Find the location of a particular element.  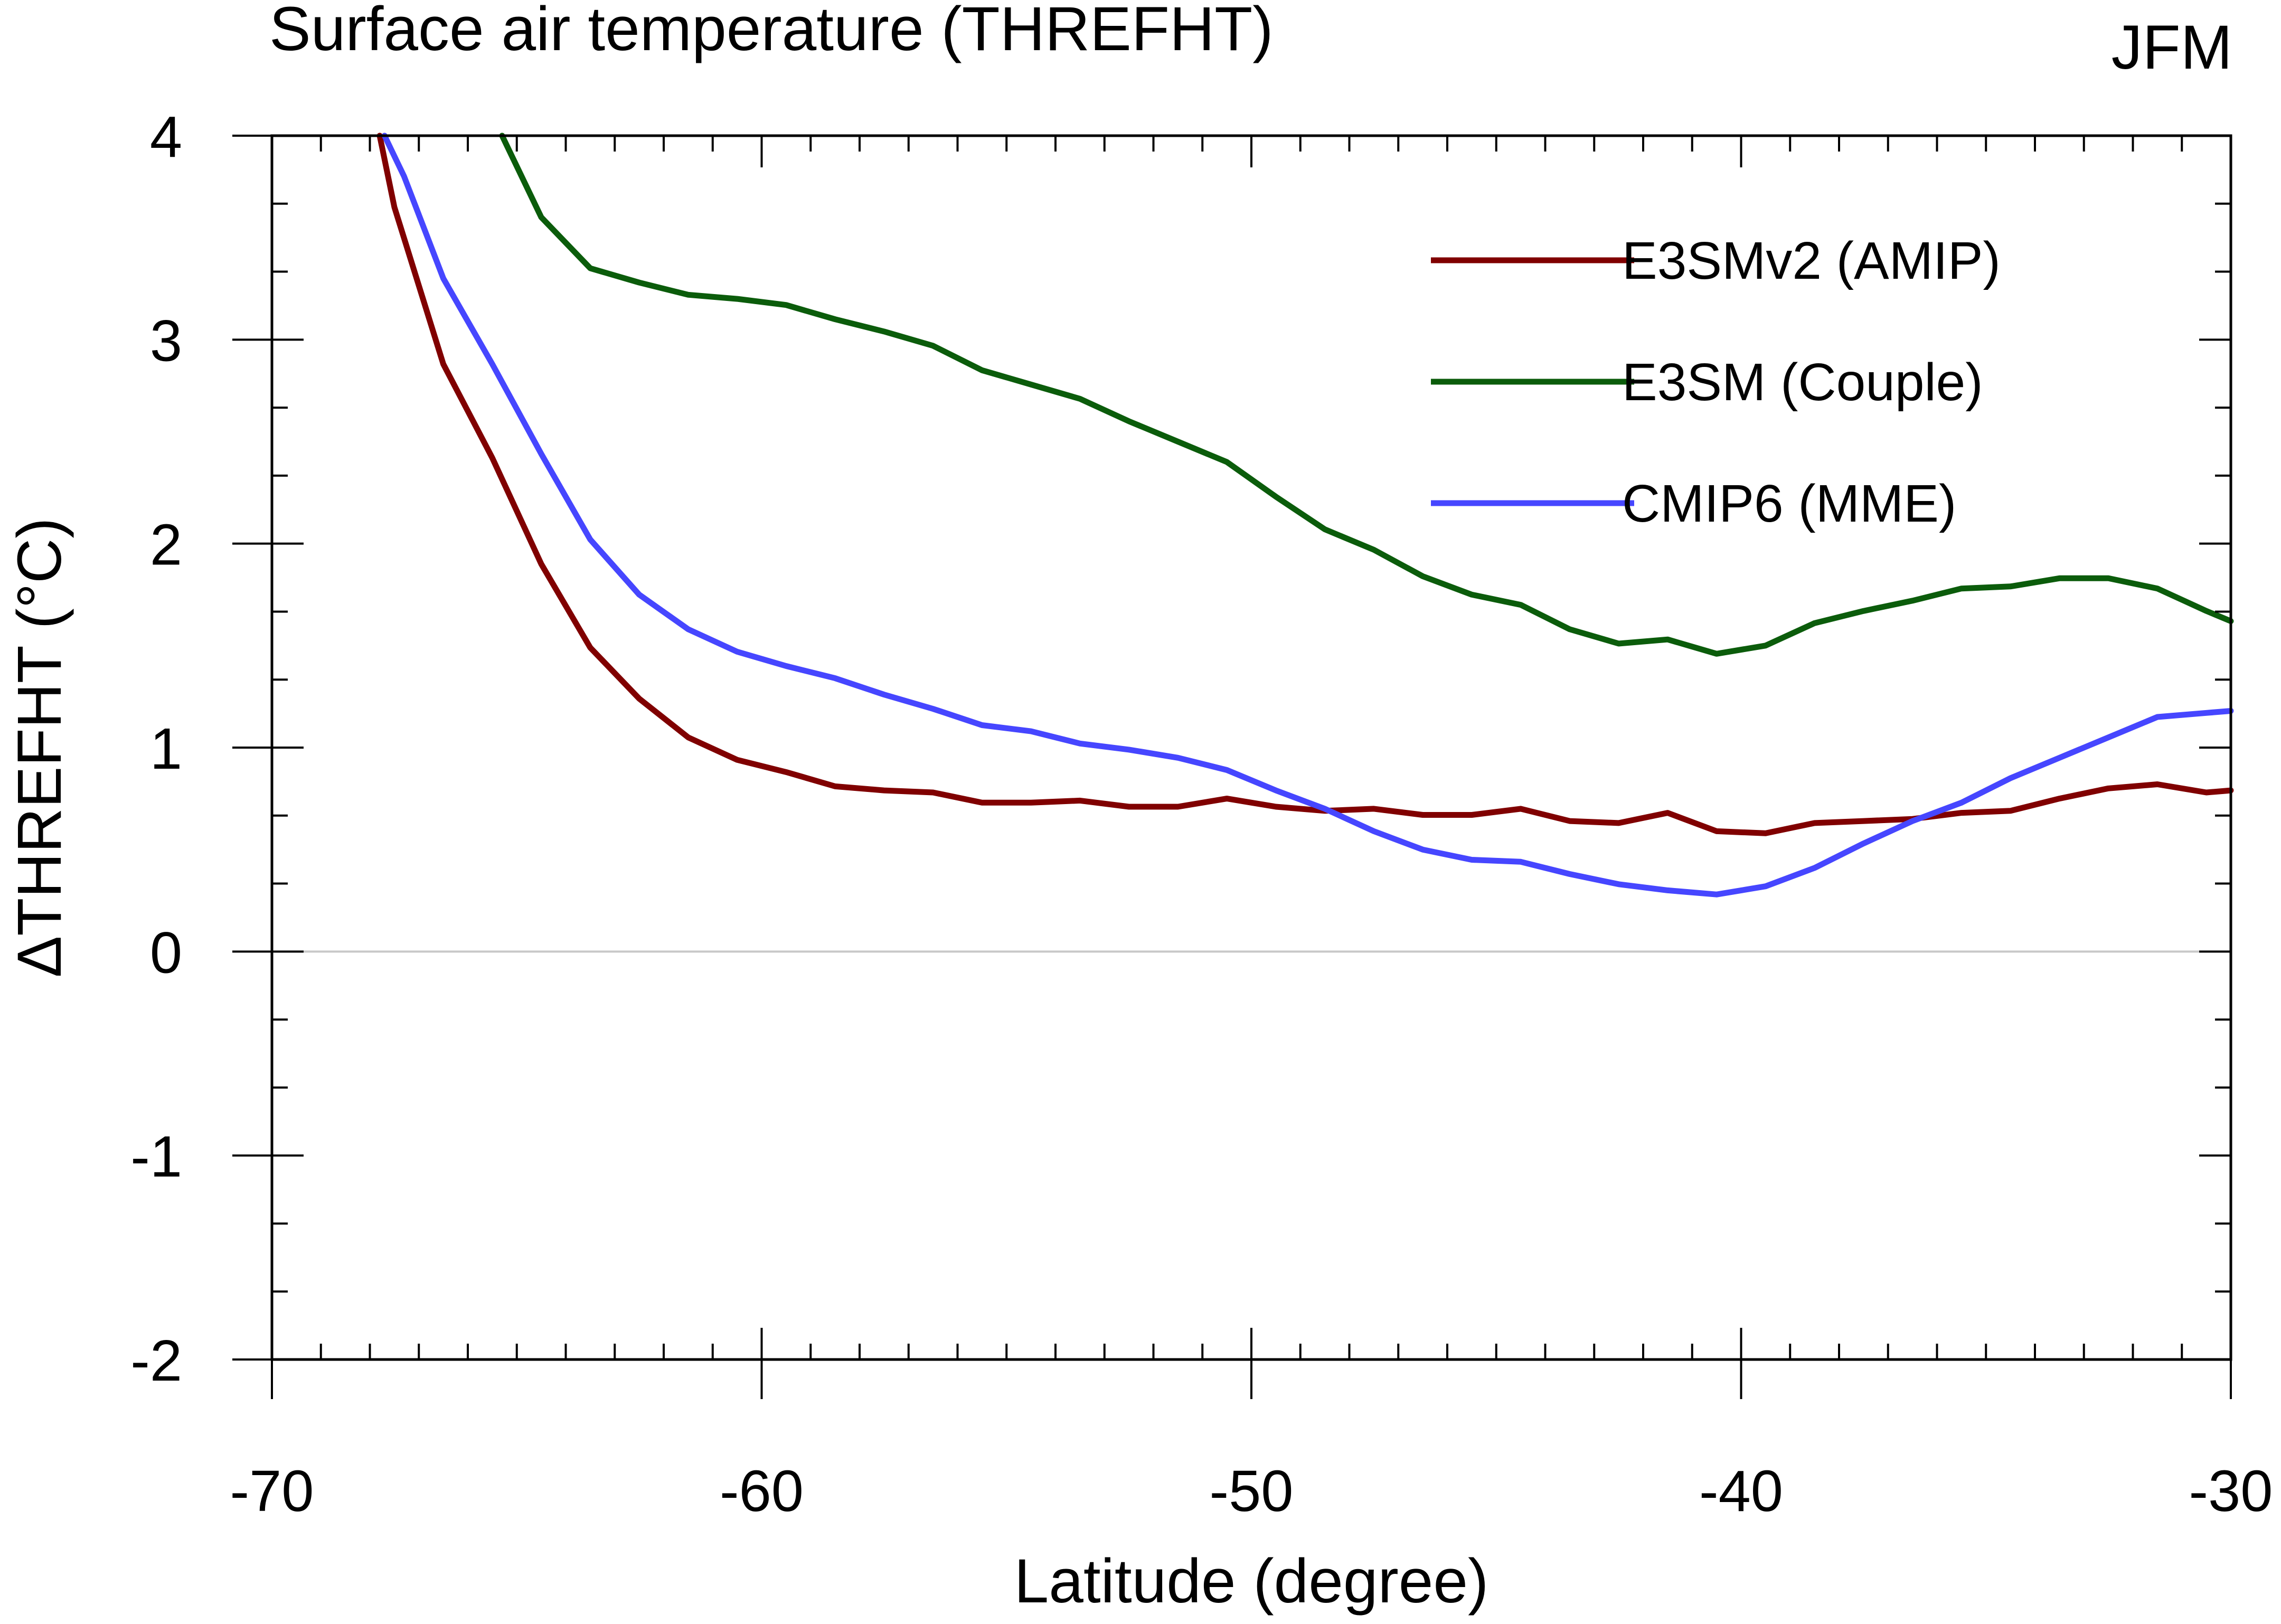

y-tick-label: -1 is located at coordinates (156, 1157).